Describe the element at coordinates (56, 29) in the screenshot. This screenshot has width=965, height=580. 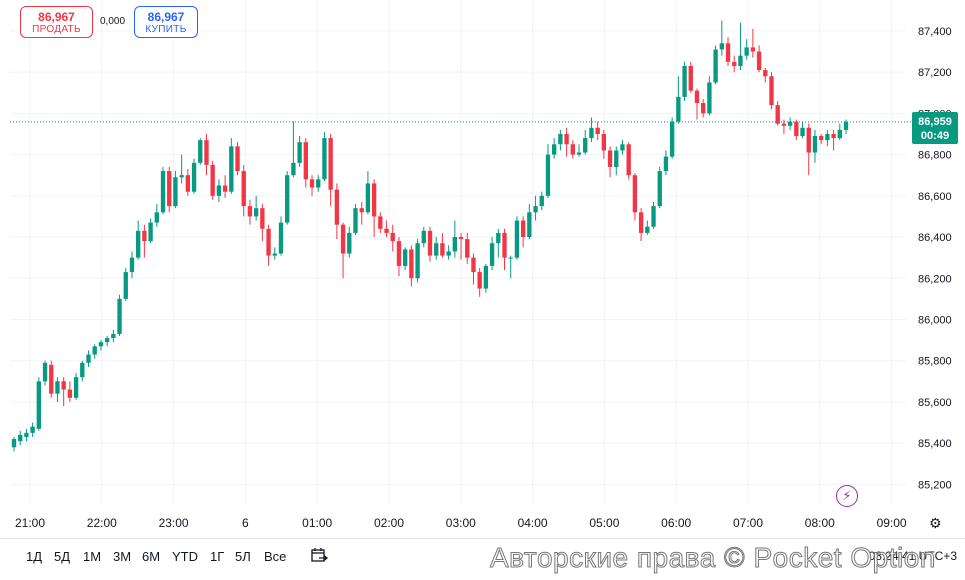
I see `sell-label: ПРОДАТЬ` at that location.